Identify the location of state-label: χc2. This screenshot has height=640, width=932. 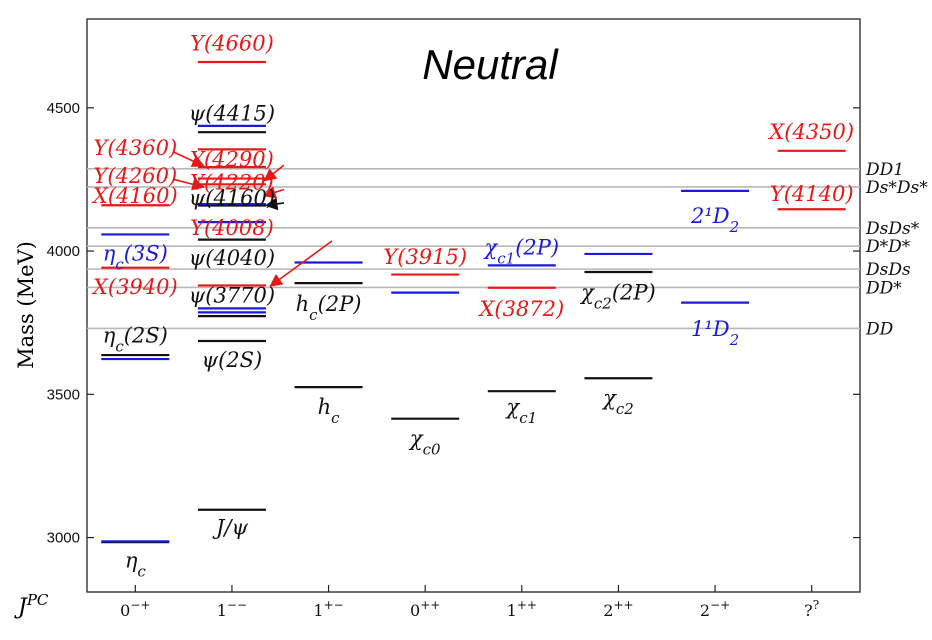
(617, 402).